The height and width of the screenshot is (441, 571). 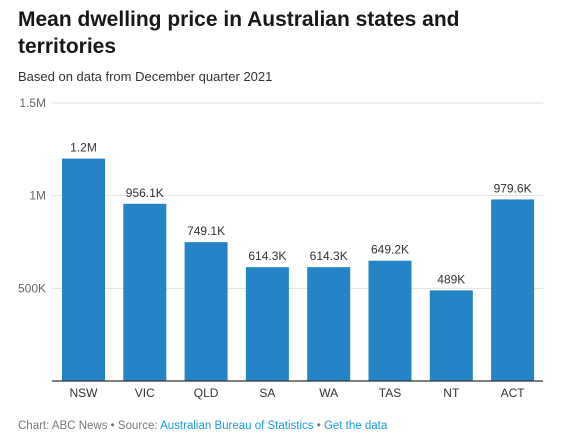 I want to click on bar-value-label: 749.1K, so click(x=206, y=231).